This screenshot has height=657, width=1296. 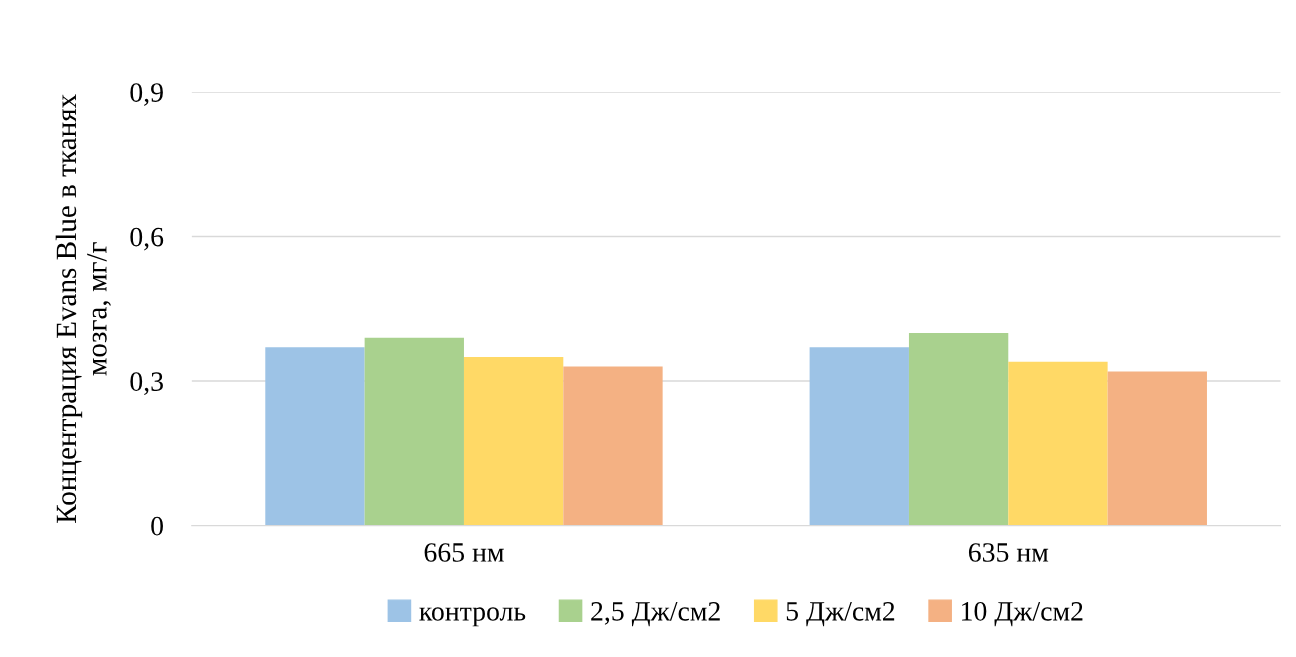 I want to click on y-tick-label: 0, so click(x=157, y=526).